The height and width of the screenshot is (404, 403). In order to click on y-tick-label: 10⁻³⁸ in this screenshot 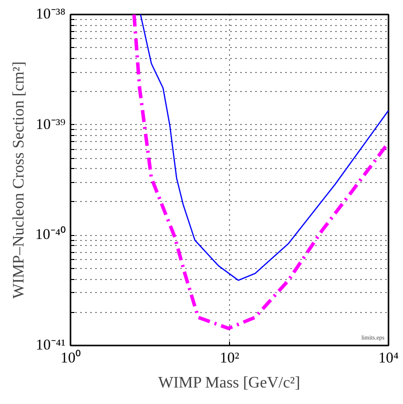, I will do `click(51, 14)`.